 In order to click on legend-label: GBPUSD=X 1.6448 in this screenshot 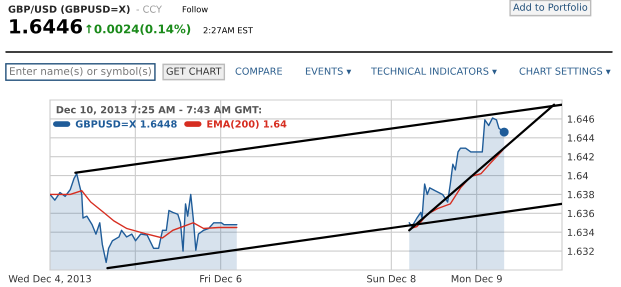, I will do `click(126, 124)`.